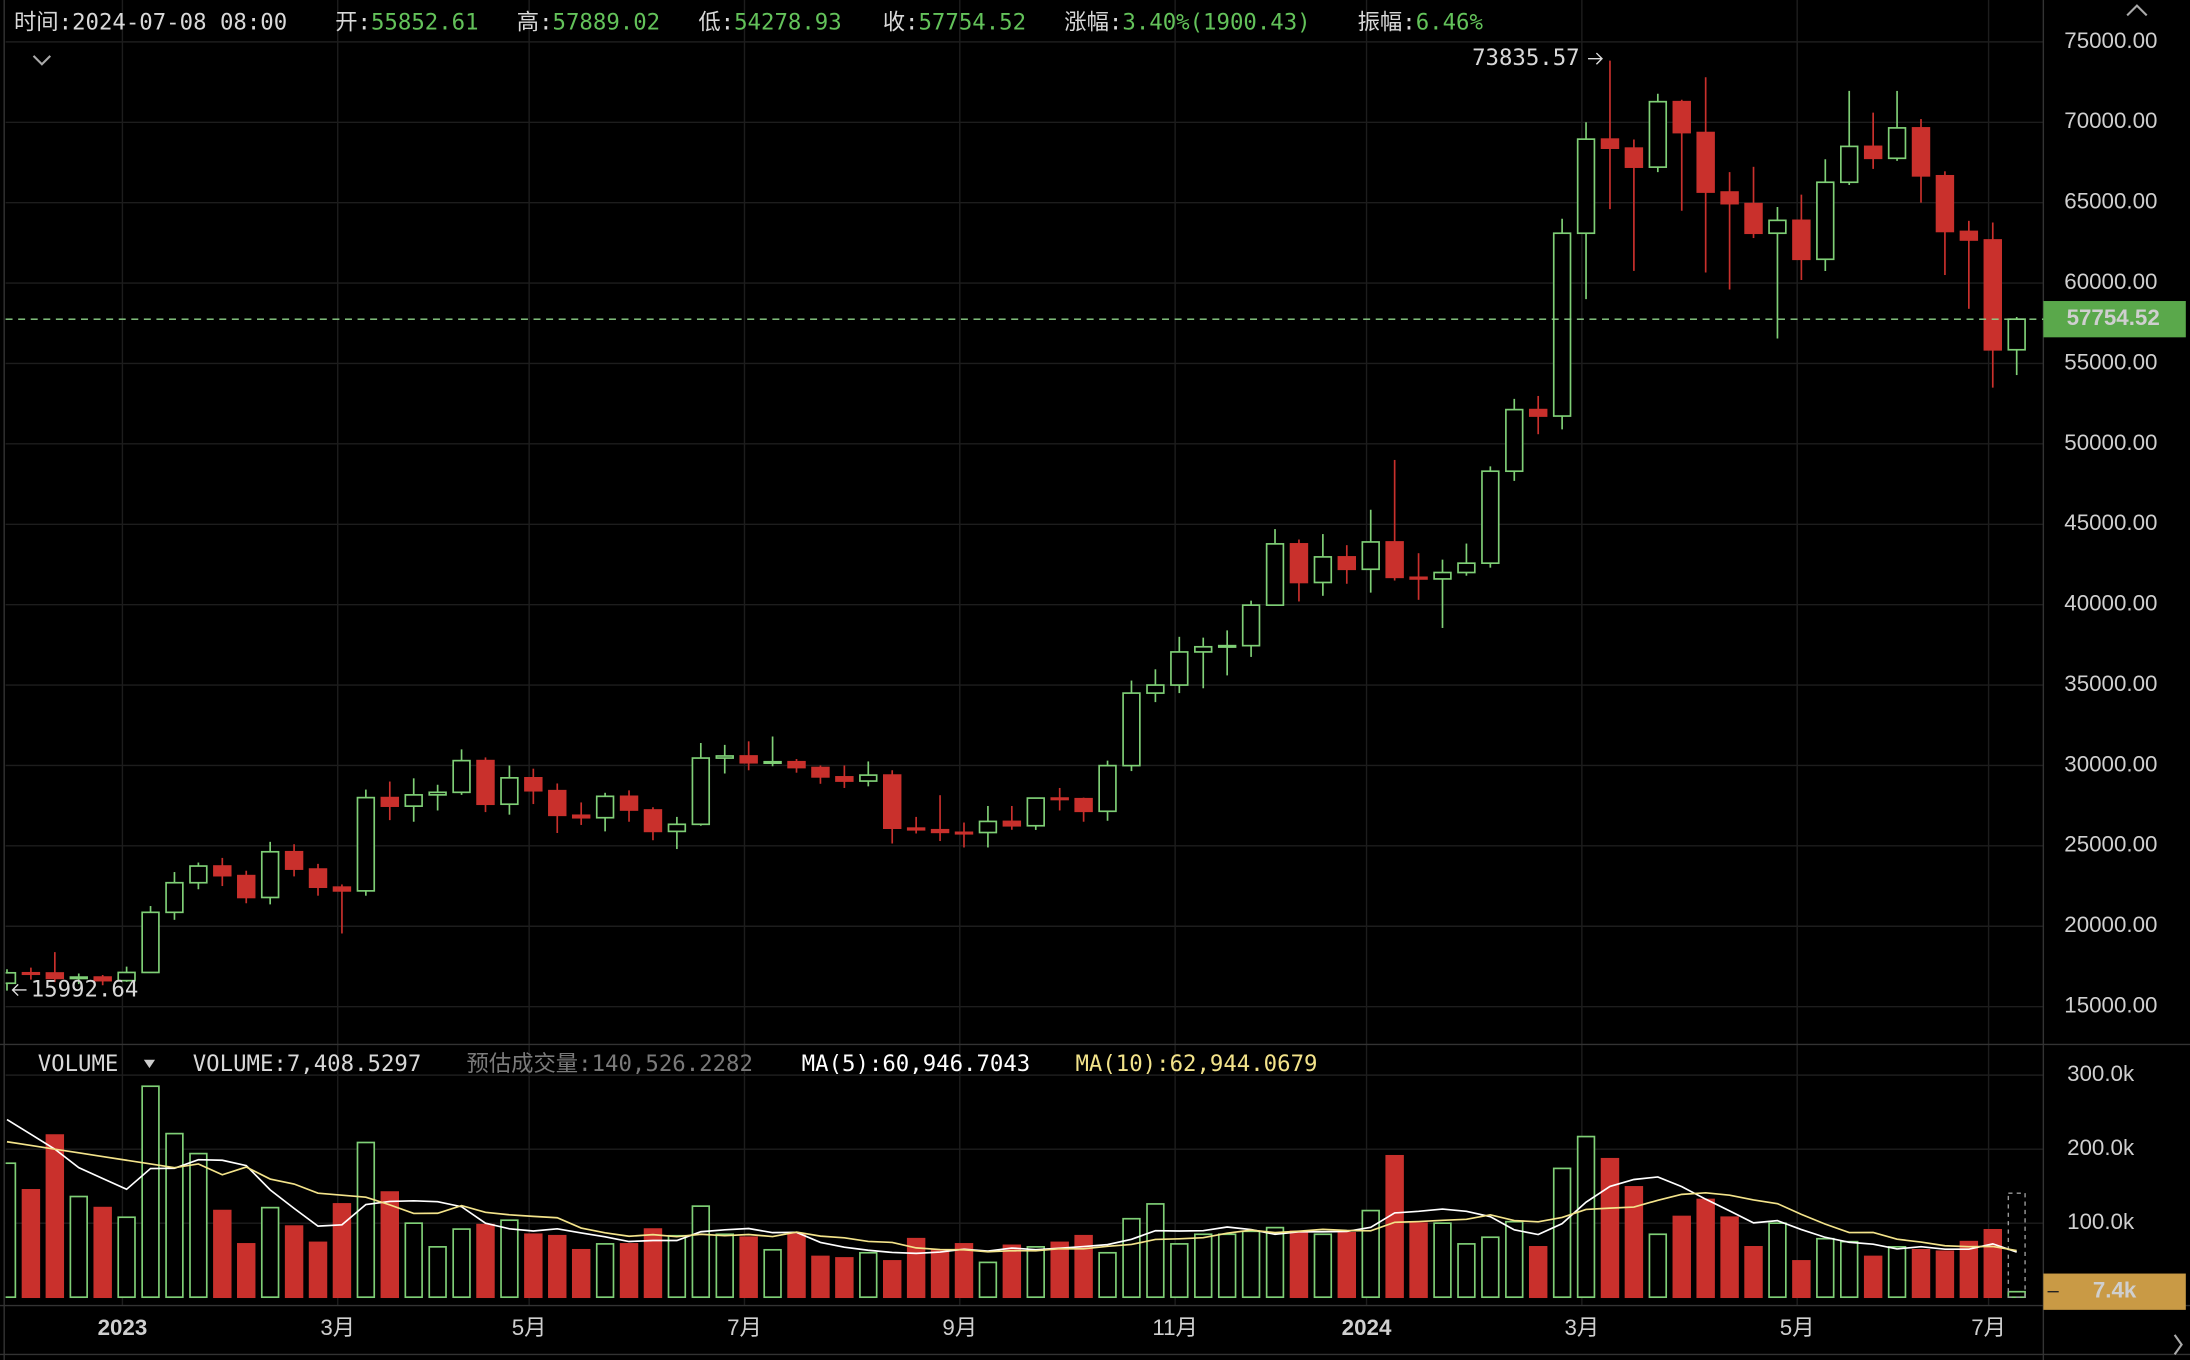 The image size is (2190, 1360). What do you see at coordinates (842, 1063) in the screenshot?
I see `legend-label: MA(5):` at bounding box center [842, 1063].